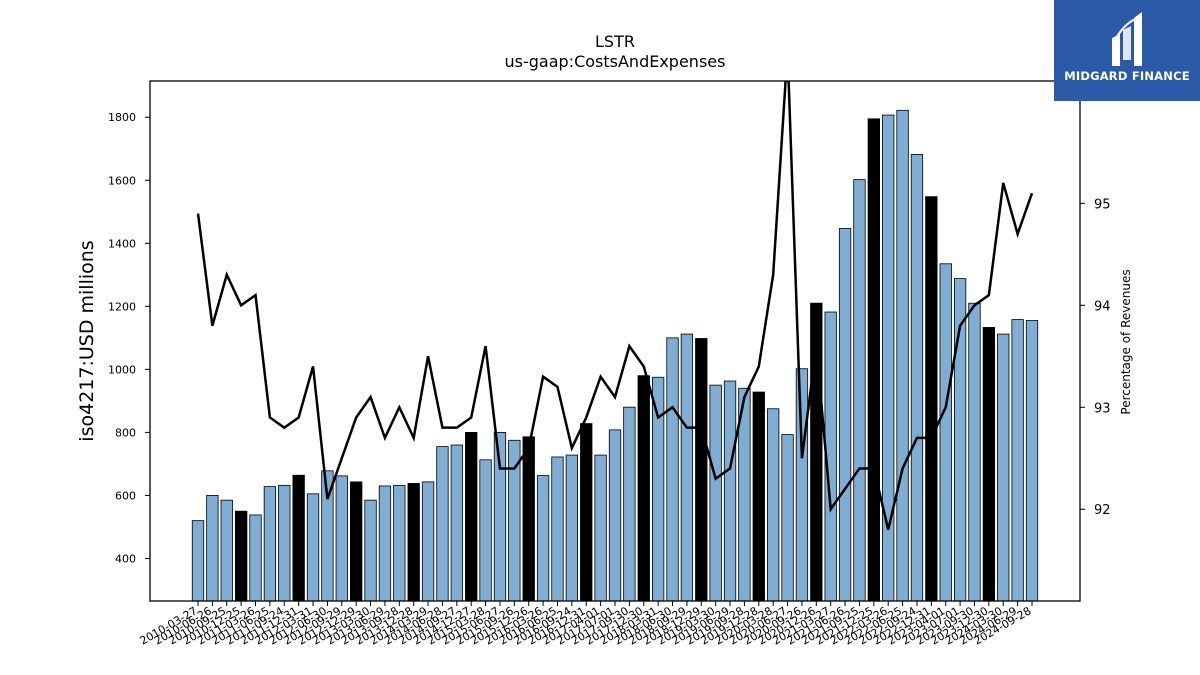 The image size is (1200, 675). Describe the element at coordinates (122, 306) in the screenshot. I see `y-tick-label: 1200` at that location.